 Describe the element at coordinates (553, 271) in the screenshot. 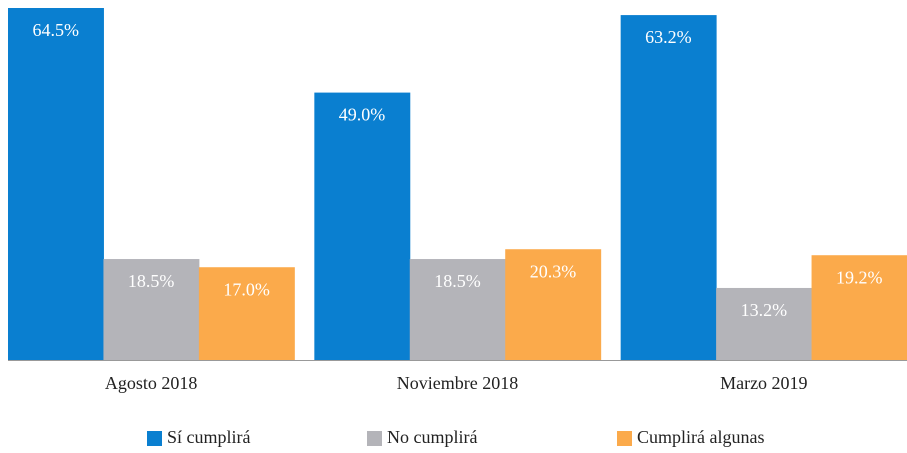

I see `value-label: 20.3%` at that location.